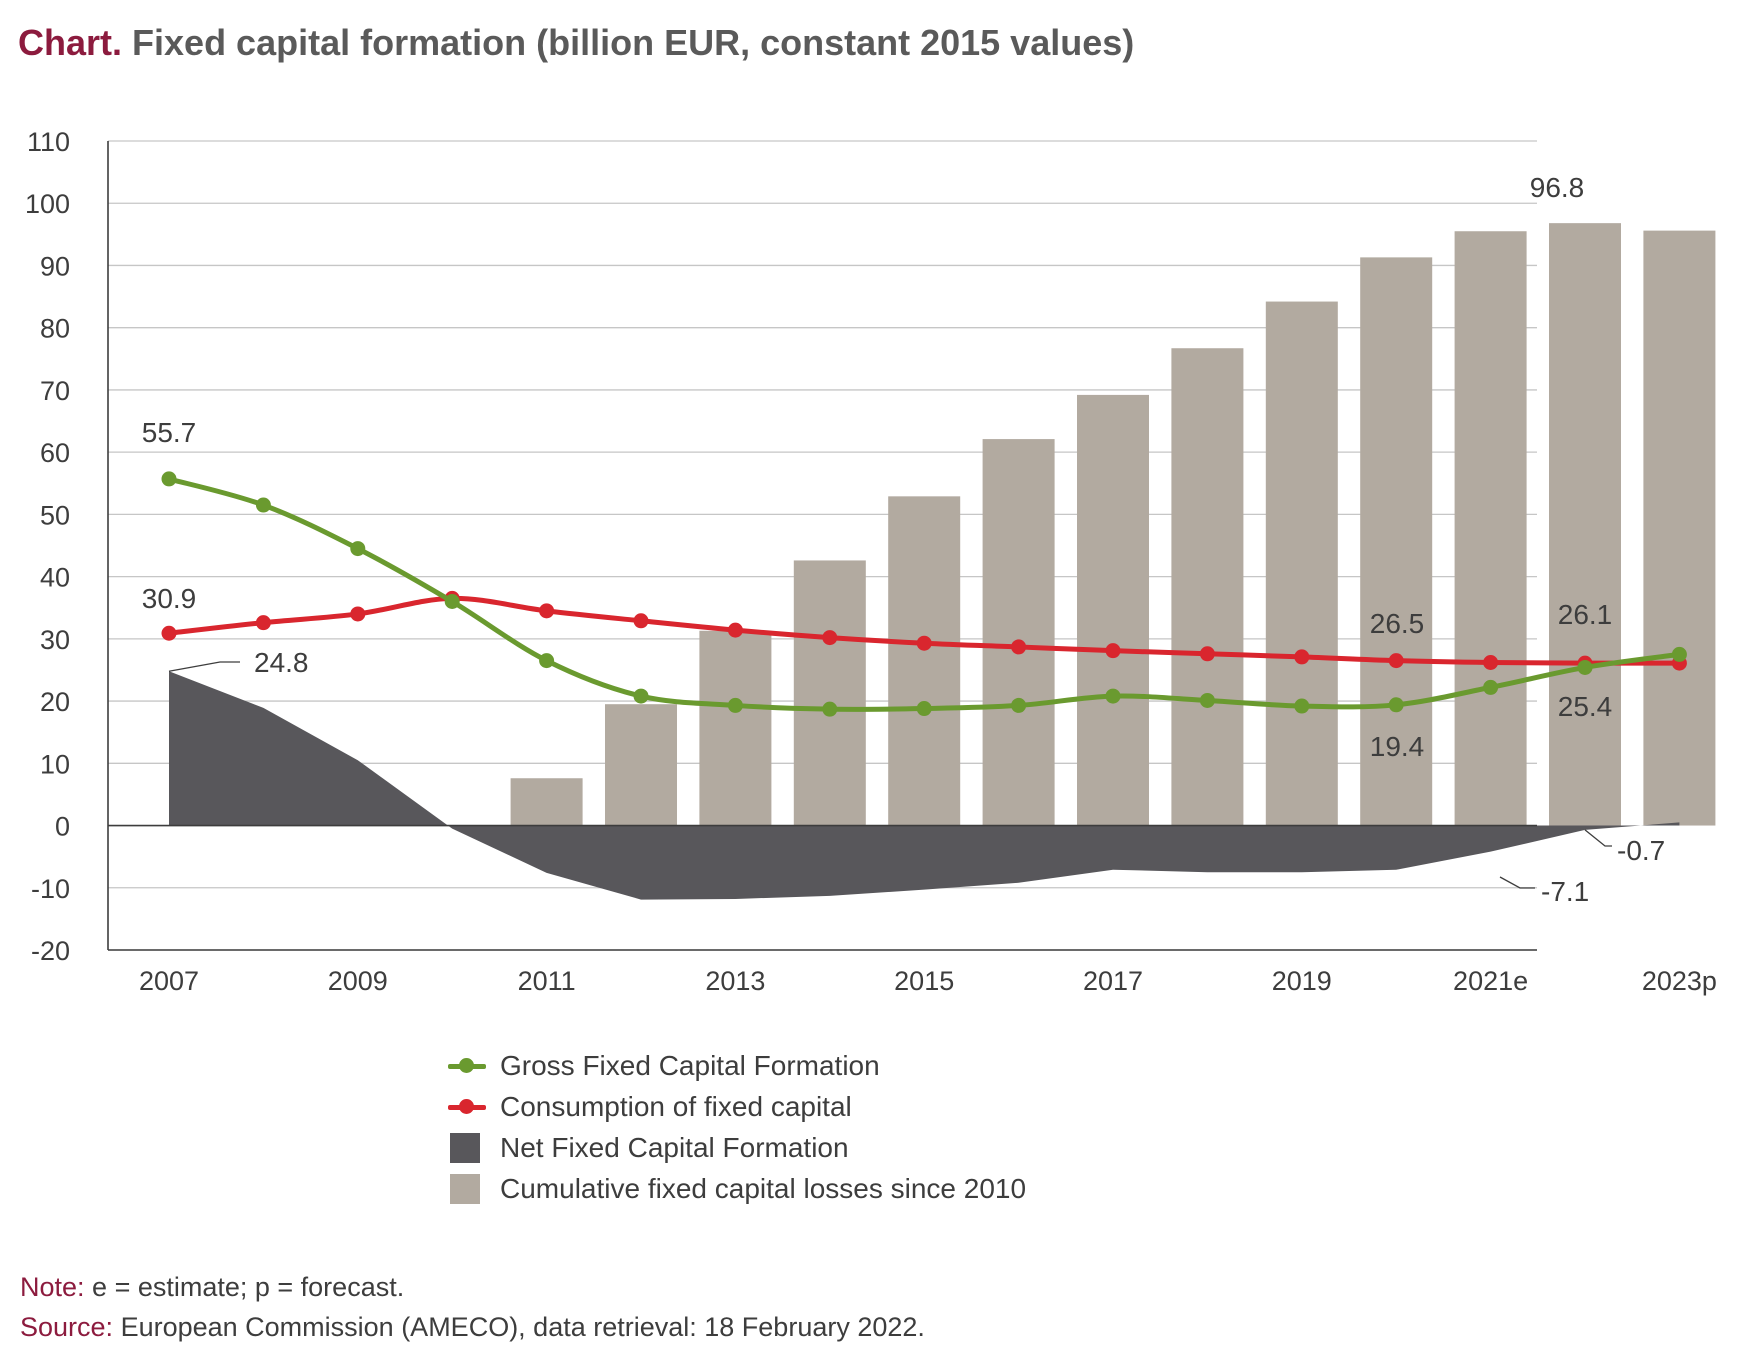 This screenshot has width=1751, height=1367. What do you see at coordinates (281, 662) in the screenshot?
I see `data-label: 24.8` at bounding box center [281, 662].